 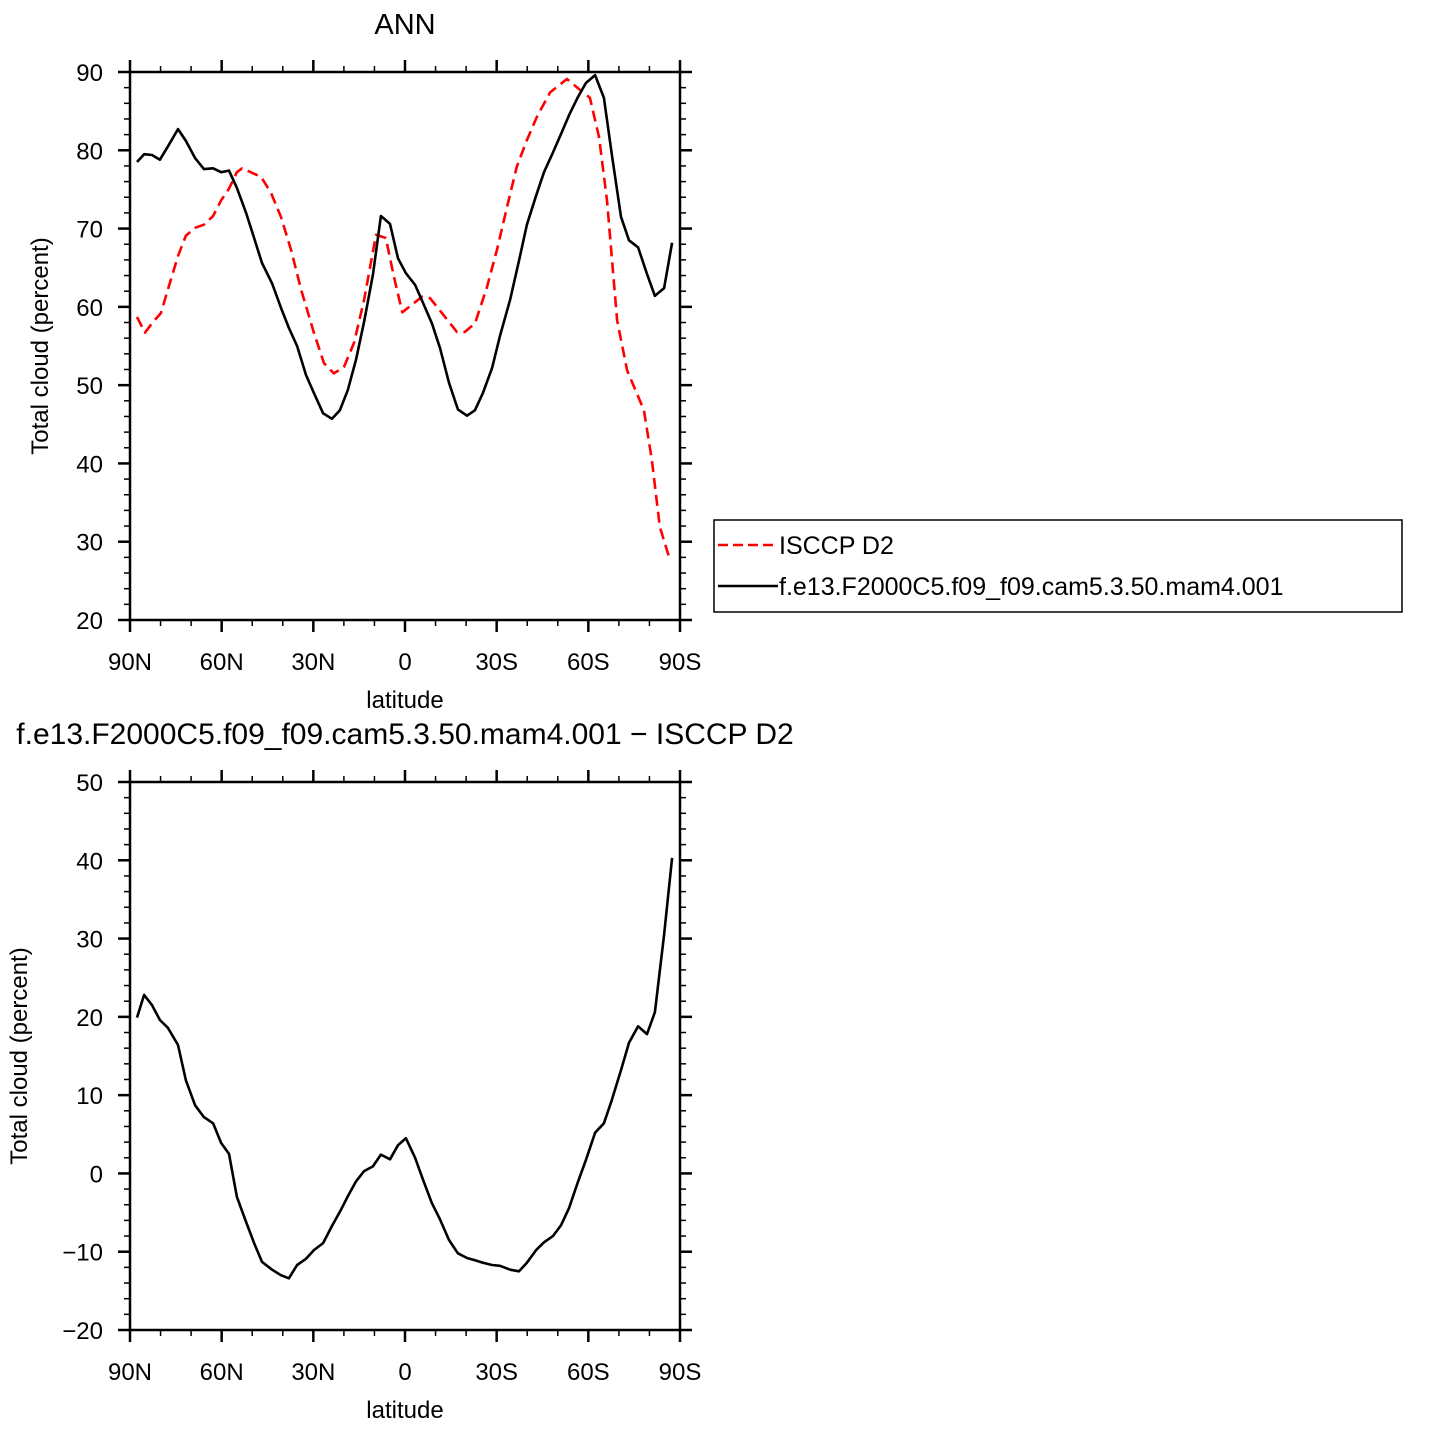 I want to click on legend-box, so click(x=1058, y=566).